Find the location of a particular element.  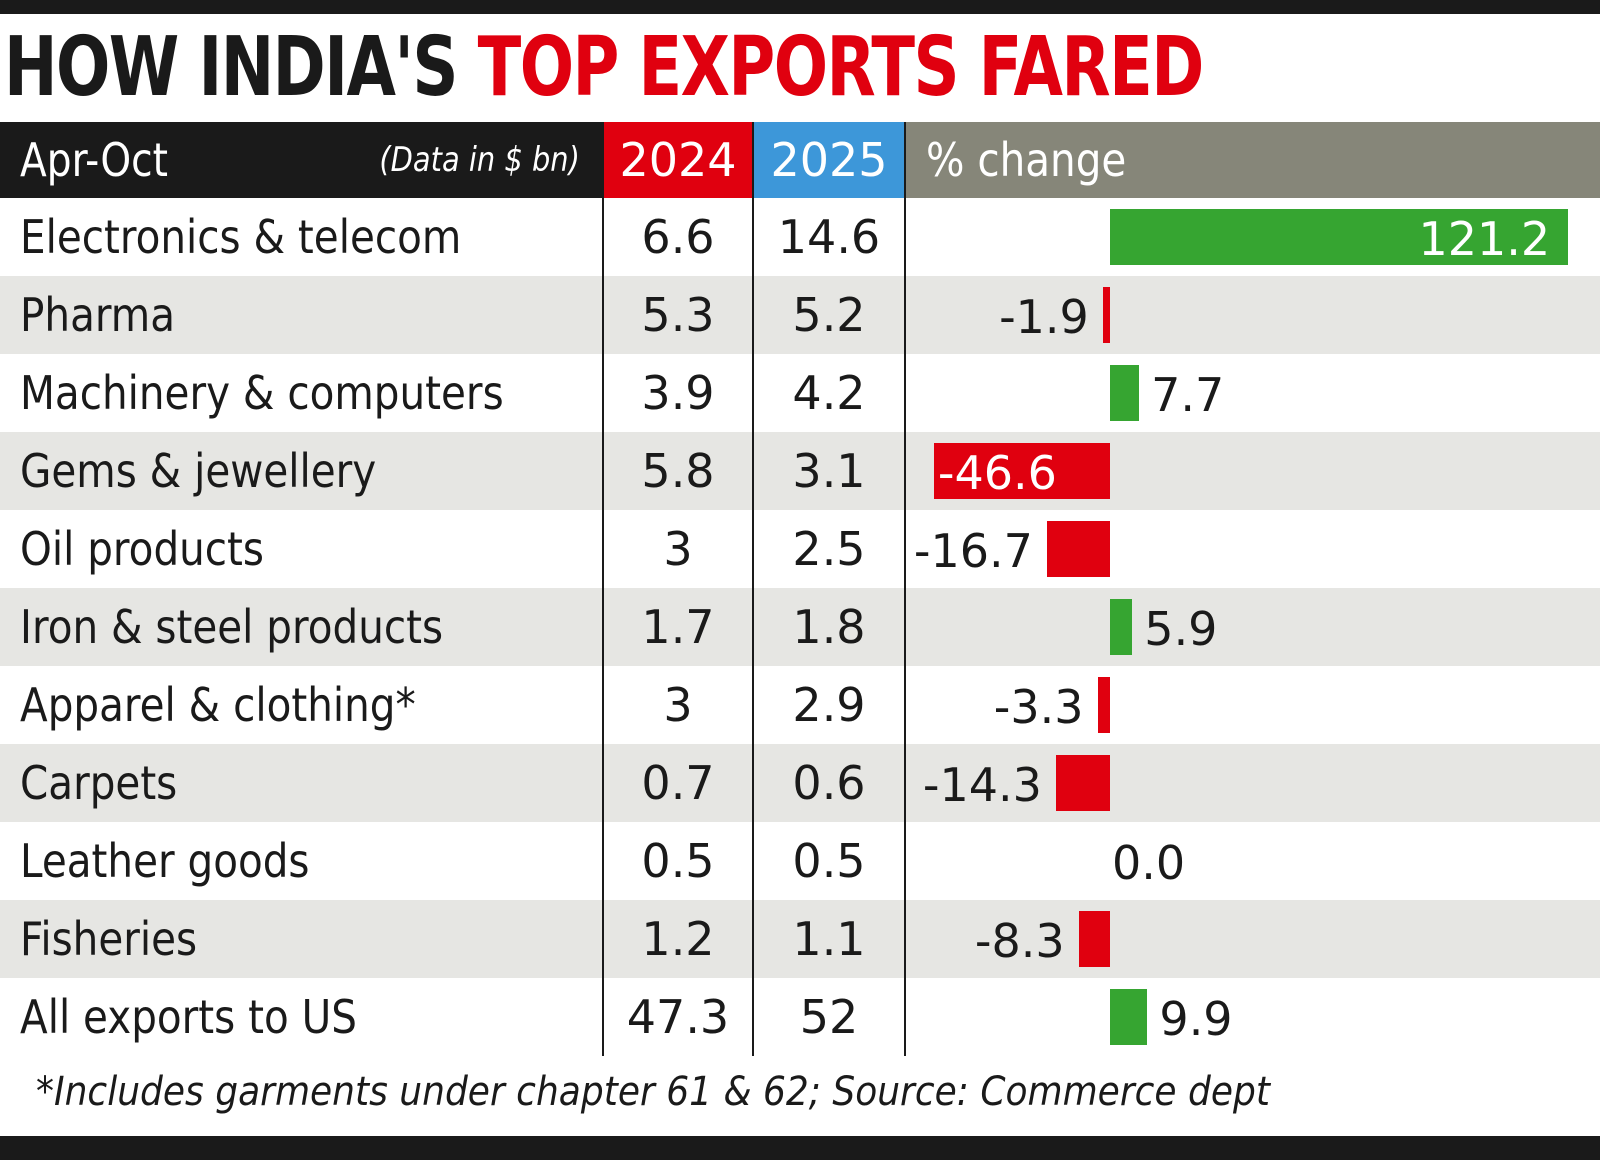

change-label: -16.7 is located at coordinates (973, 551).